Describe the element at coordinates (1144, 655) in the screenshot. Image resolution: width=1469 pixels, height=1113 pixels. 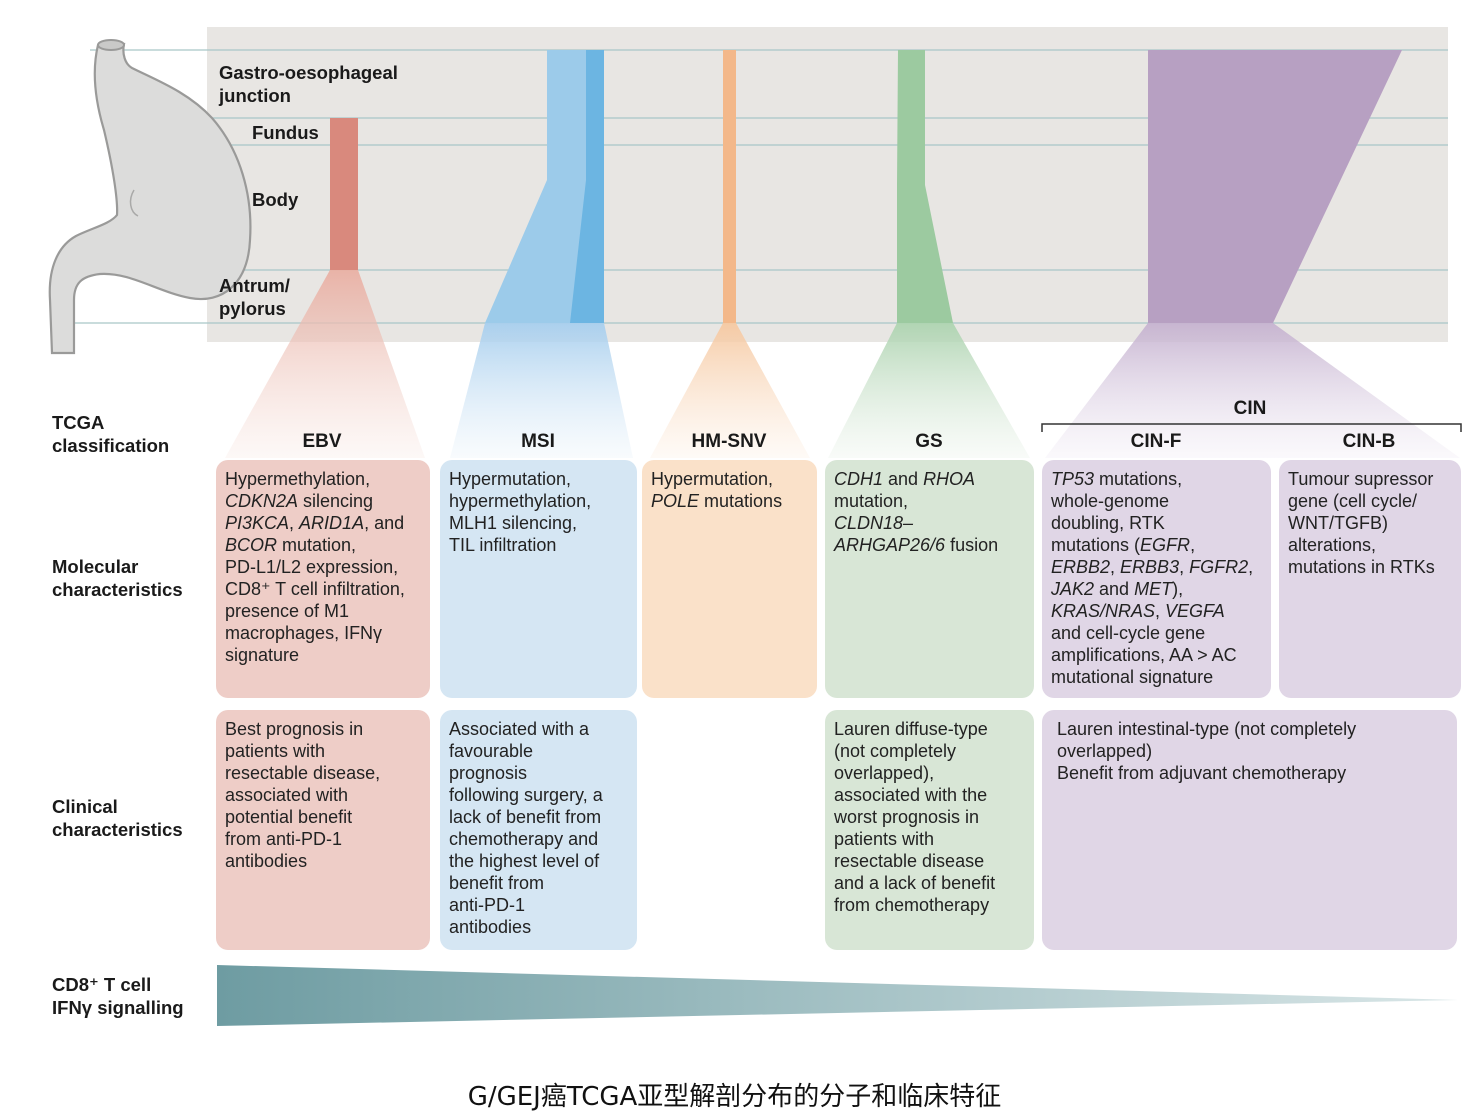
I see `text-segment: amplifications, AA > AC` at that location.